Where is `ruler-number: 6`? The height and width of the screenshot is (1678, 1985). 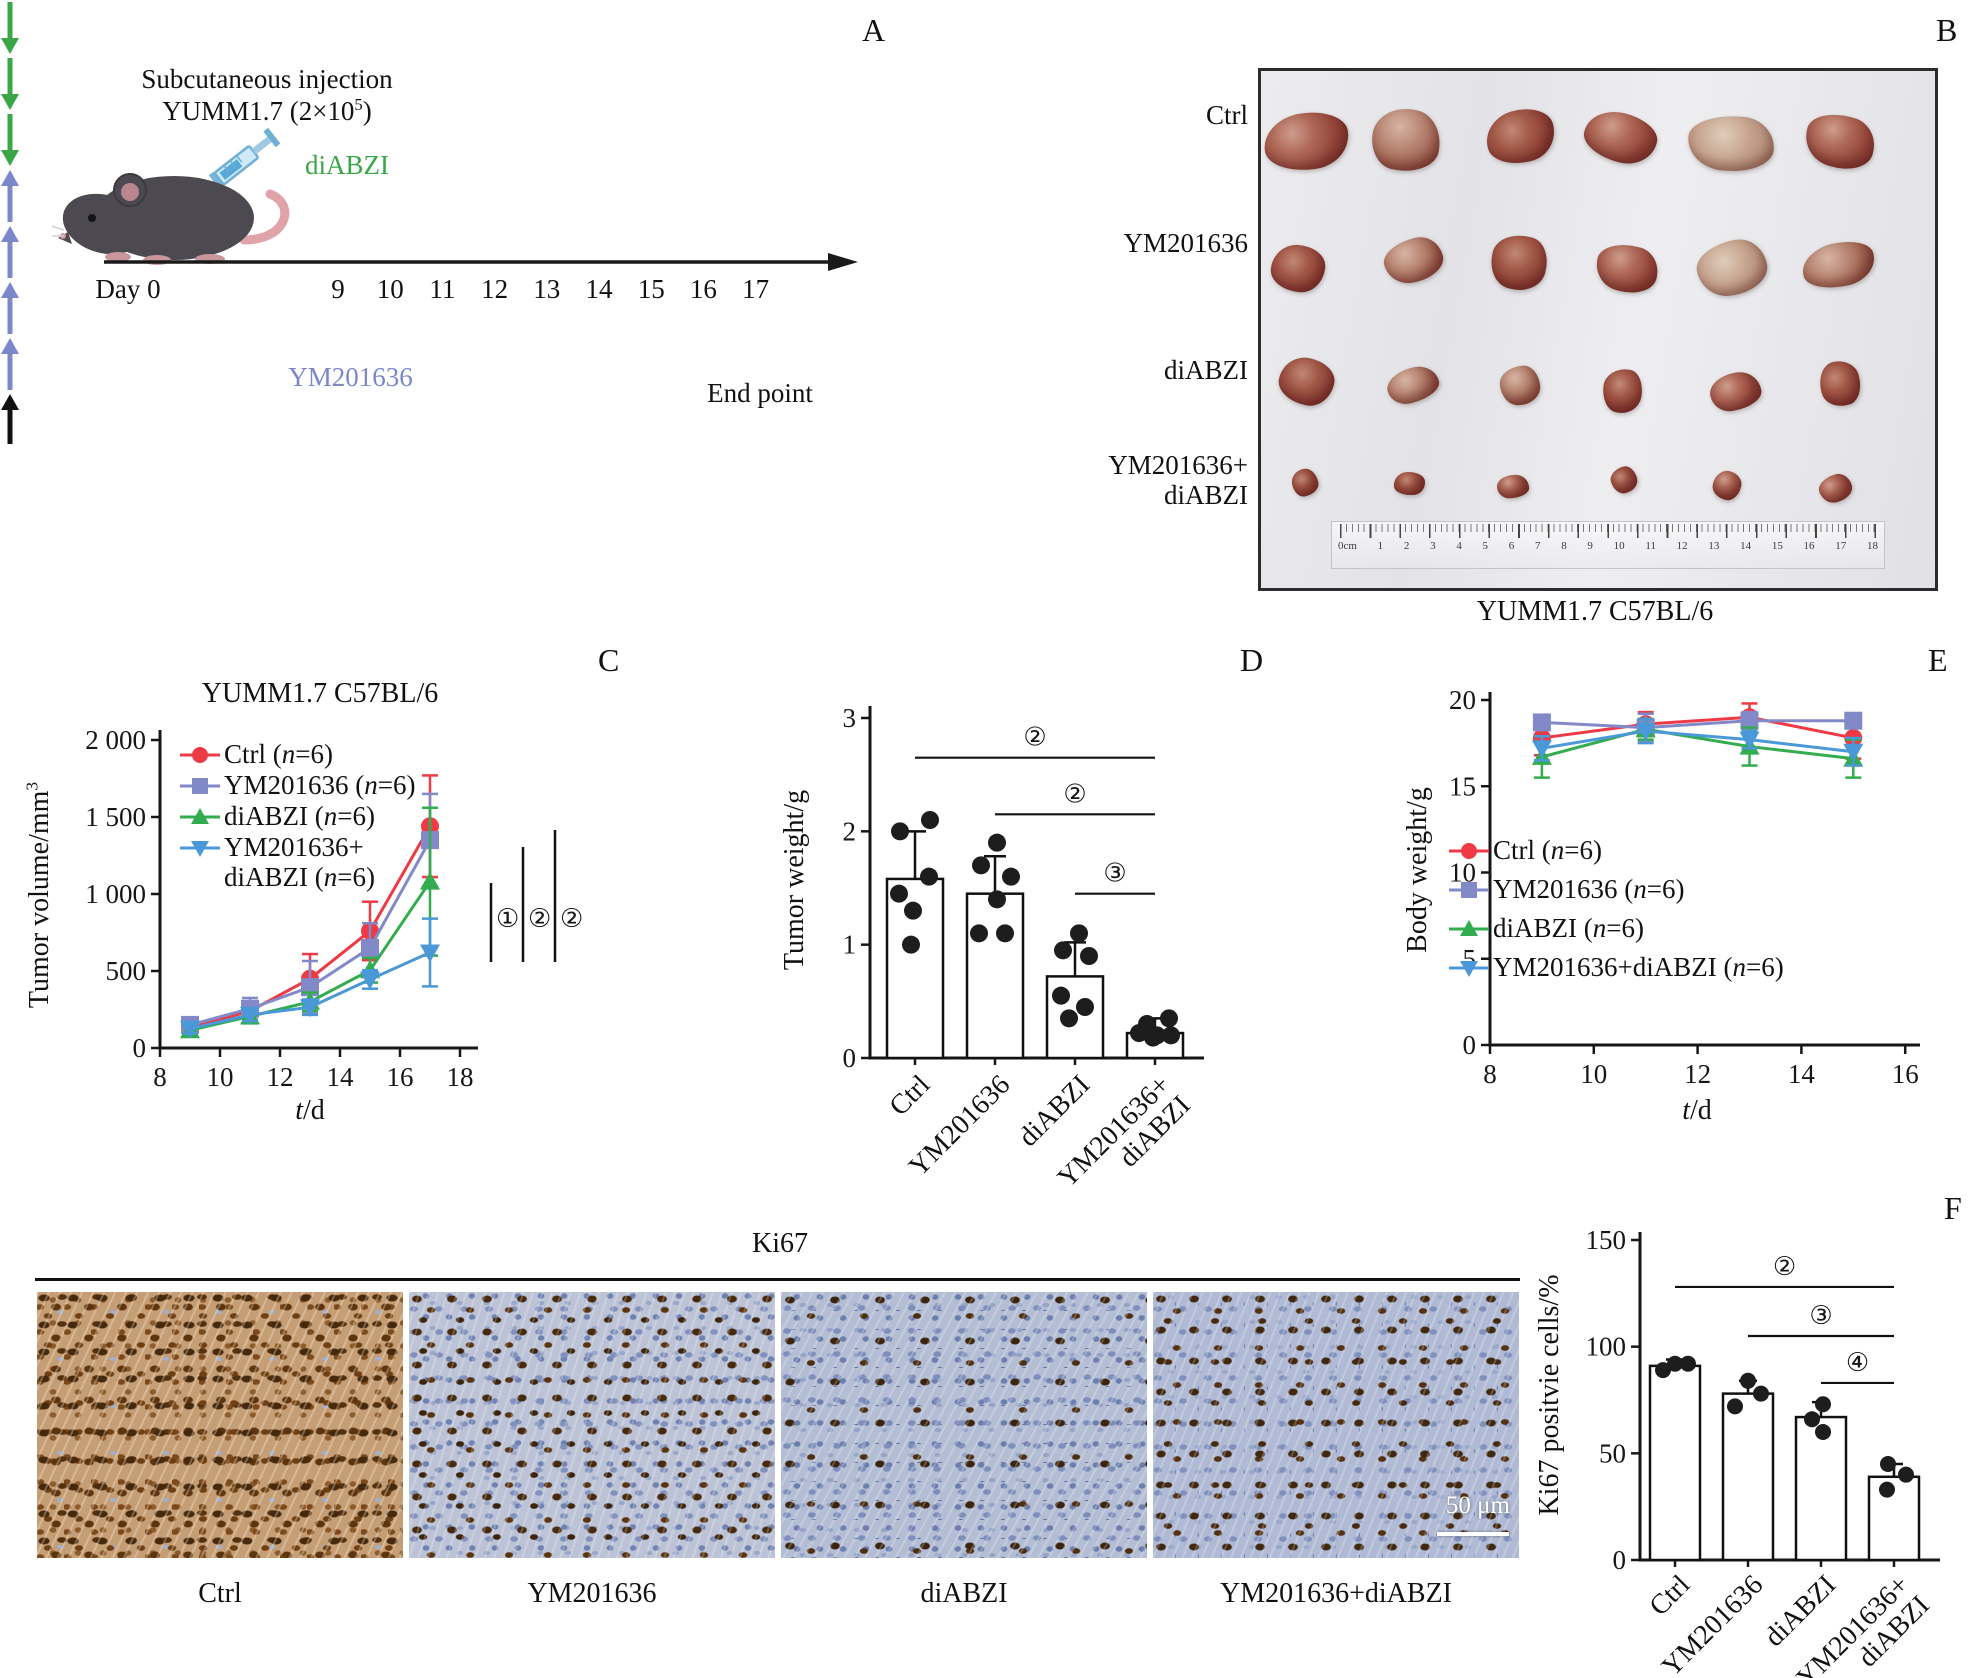 ruler-number: 6 is located at coordinates (1511, 546).